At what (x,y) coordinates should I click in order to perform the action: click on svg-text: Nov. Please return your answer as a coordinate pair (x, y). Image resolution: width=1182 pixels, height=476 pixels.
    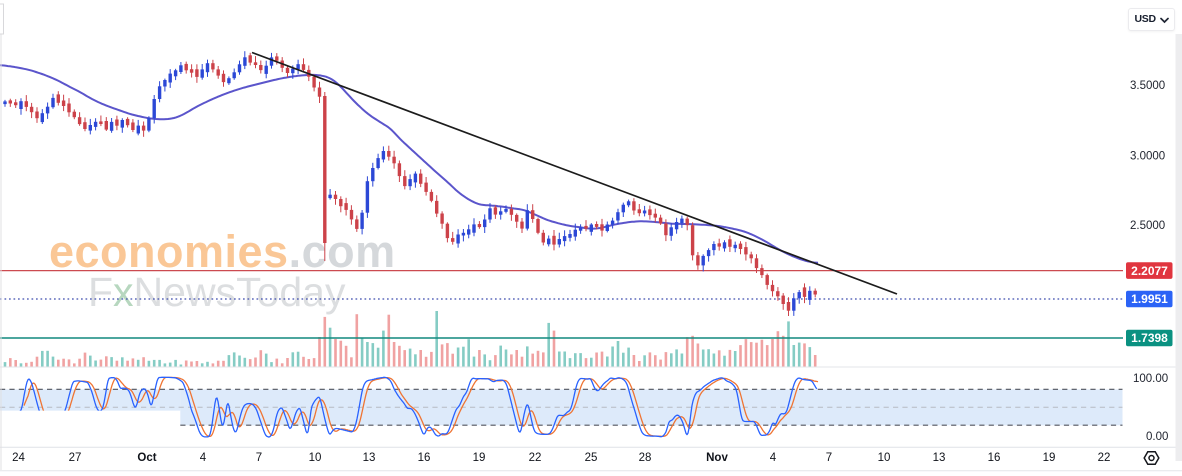
    Looking at the image, I should click on (717, 458).